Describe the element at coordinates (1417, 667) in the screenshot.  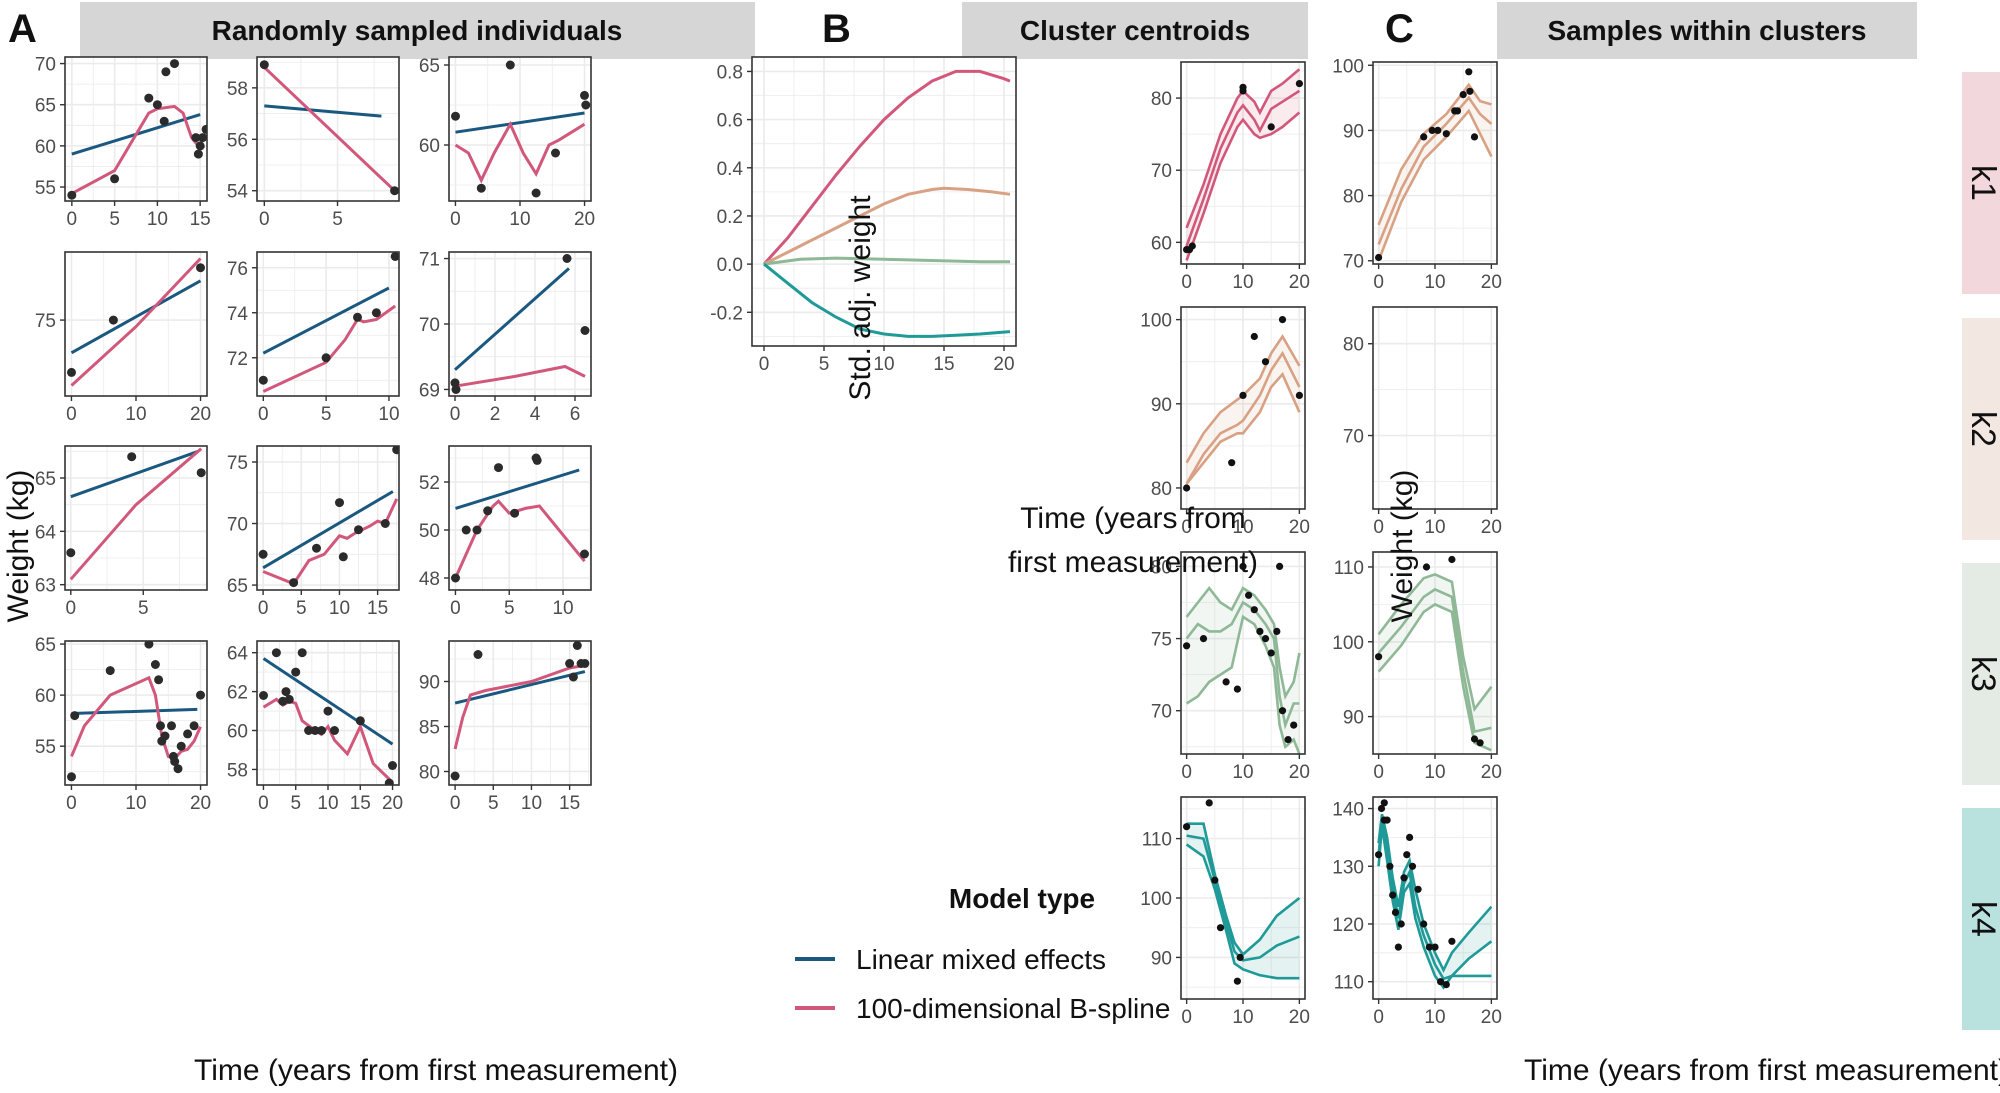
I see `c-facet-k3-right: 0 10 20 90 100 110` at that location.